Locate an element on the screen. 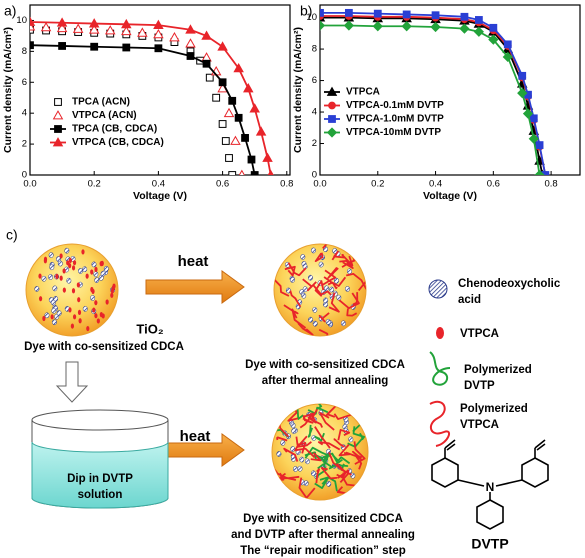  plot is located at coordinates (435, 91).